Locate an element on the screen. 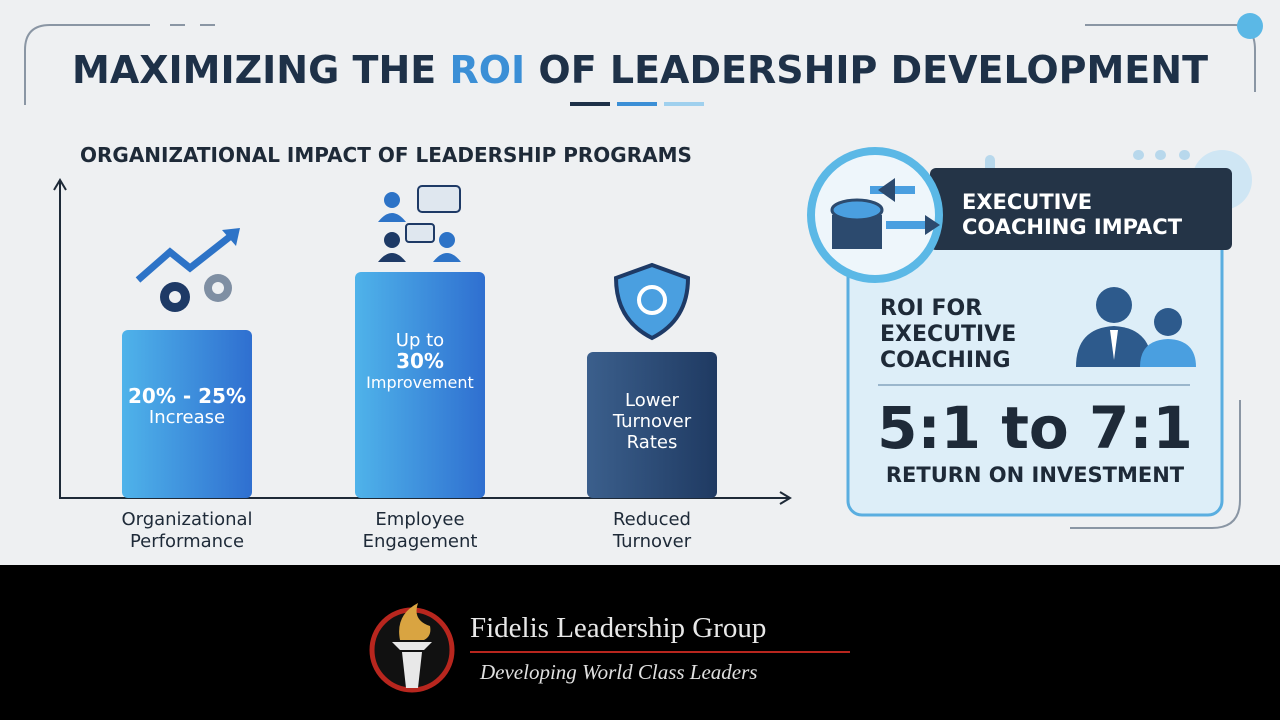  people-icon is located at coordinates (419, 223).